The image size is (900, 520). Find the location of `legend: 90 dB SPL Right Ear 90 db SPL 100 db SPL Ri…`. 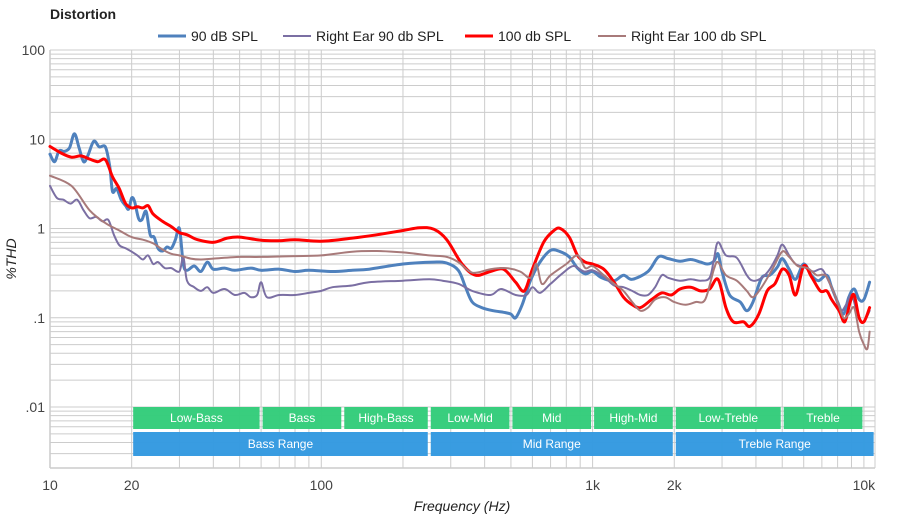

legend: 90 dB SPL Right Ear 90 db SPL 100 db SPL Ri… is located at coordinates (462, 36).